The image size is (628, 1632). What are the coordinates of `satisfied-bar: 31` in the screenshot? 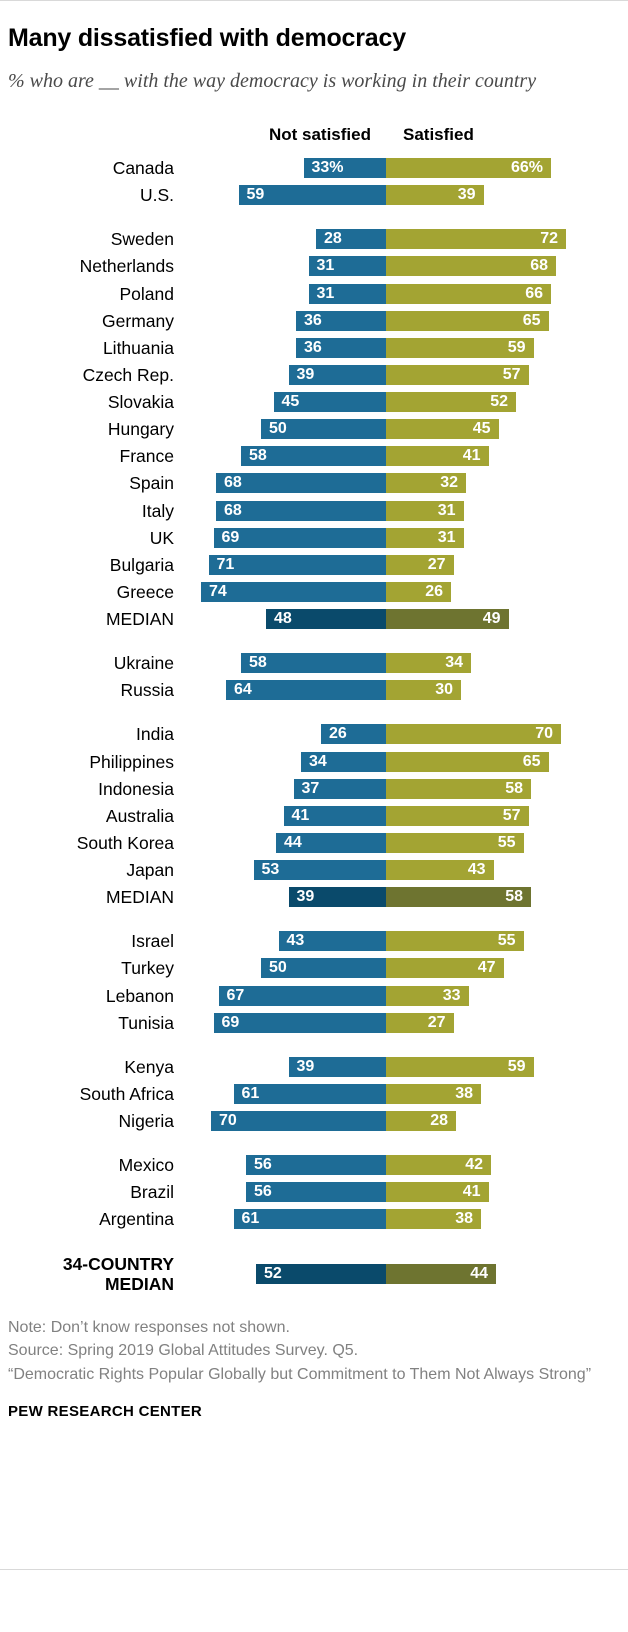 It's located at (425, 537).